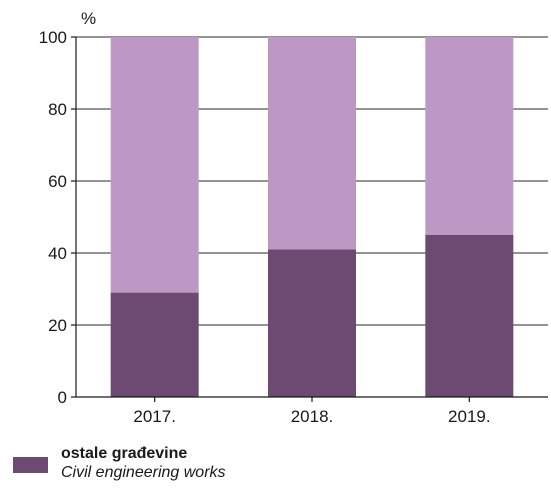 Image resolution: width=551 pixels, height=488 pixels. Describe the element at coordinates (57, 181) in the screenshot. I see `y-tick-label-60: 60` at that location.